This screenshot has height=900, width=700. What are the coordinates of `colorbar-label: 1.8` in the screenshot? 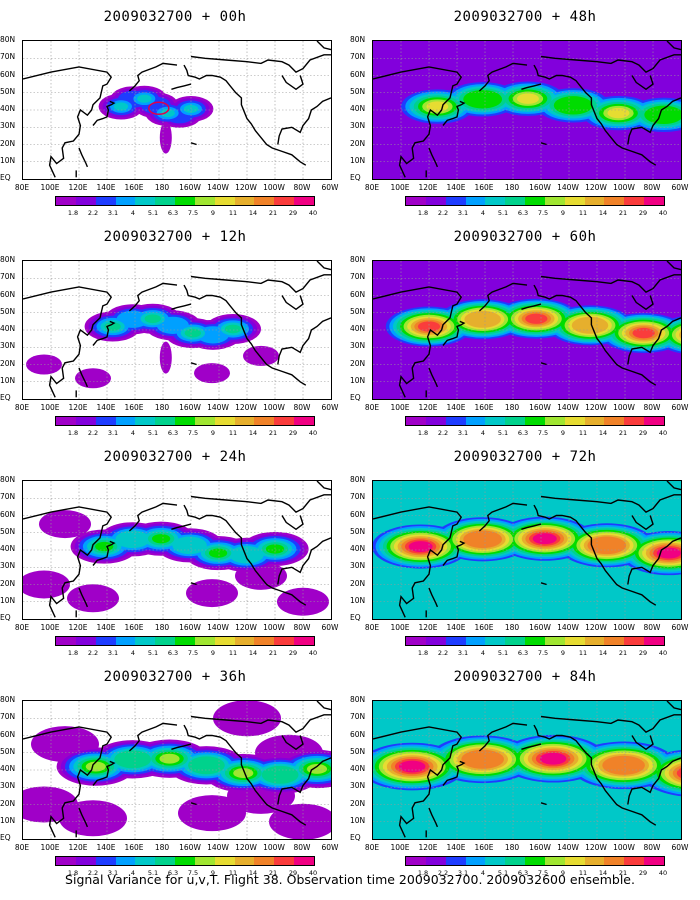 It's located at (423, 653).